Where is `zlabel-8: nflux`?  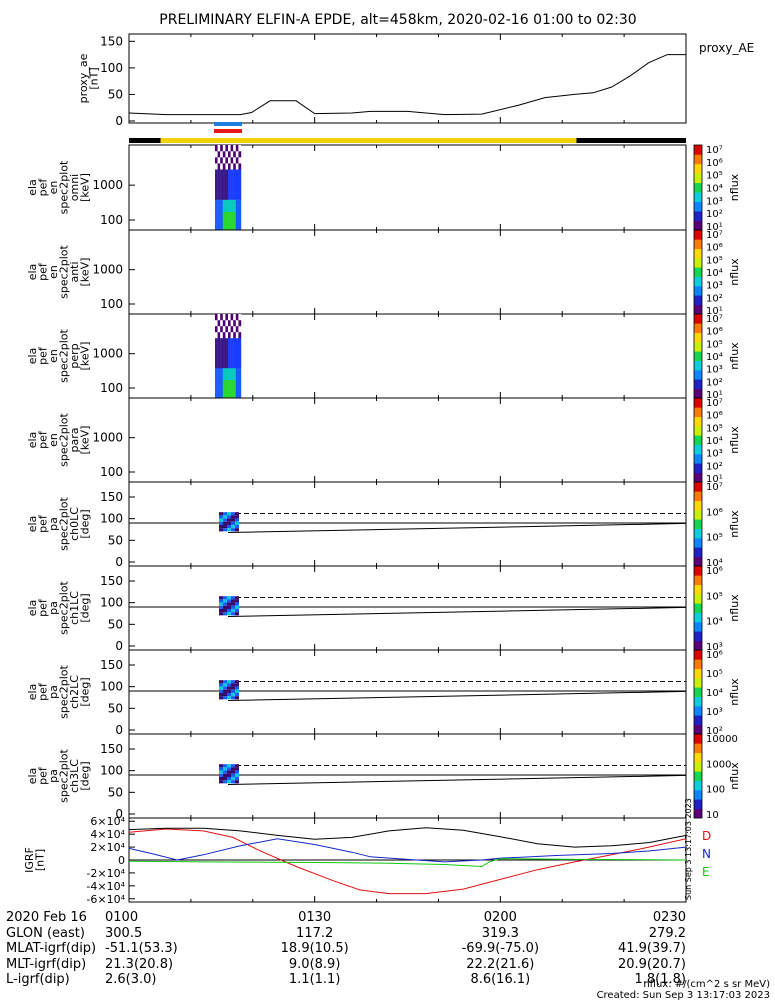
zlabel-8: nflux is located at coordinates (734, 776).